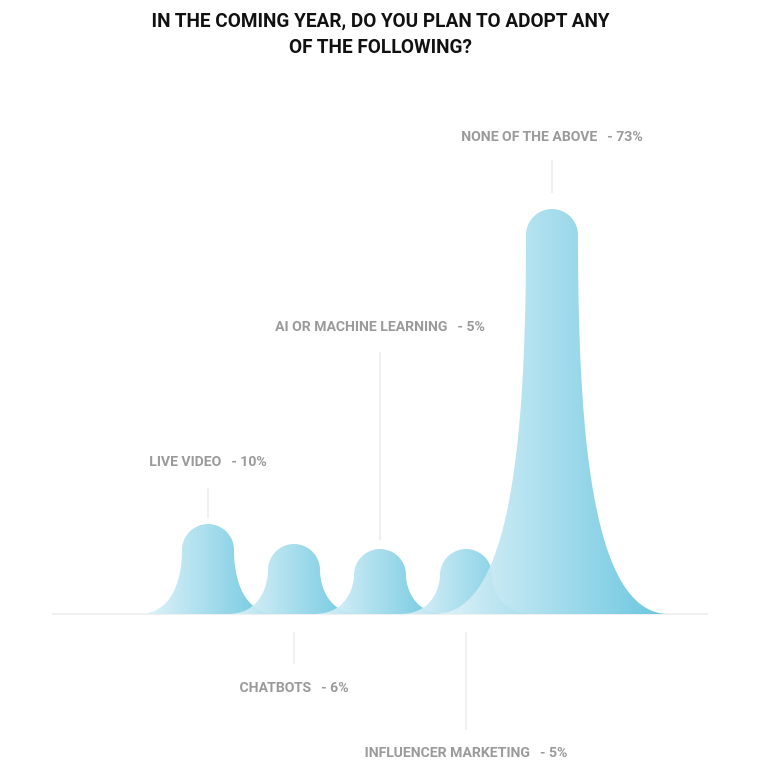 Image resolution: width=761 pixels, height=767 pixels. I want to click on value-label: - 73%, so click(624, 137).